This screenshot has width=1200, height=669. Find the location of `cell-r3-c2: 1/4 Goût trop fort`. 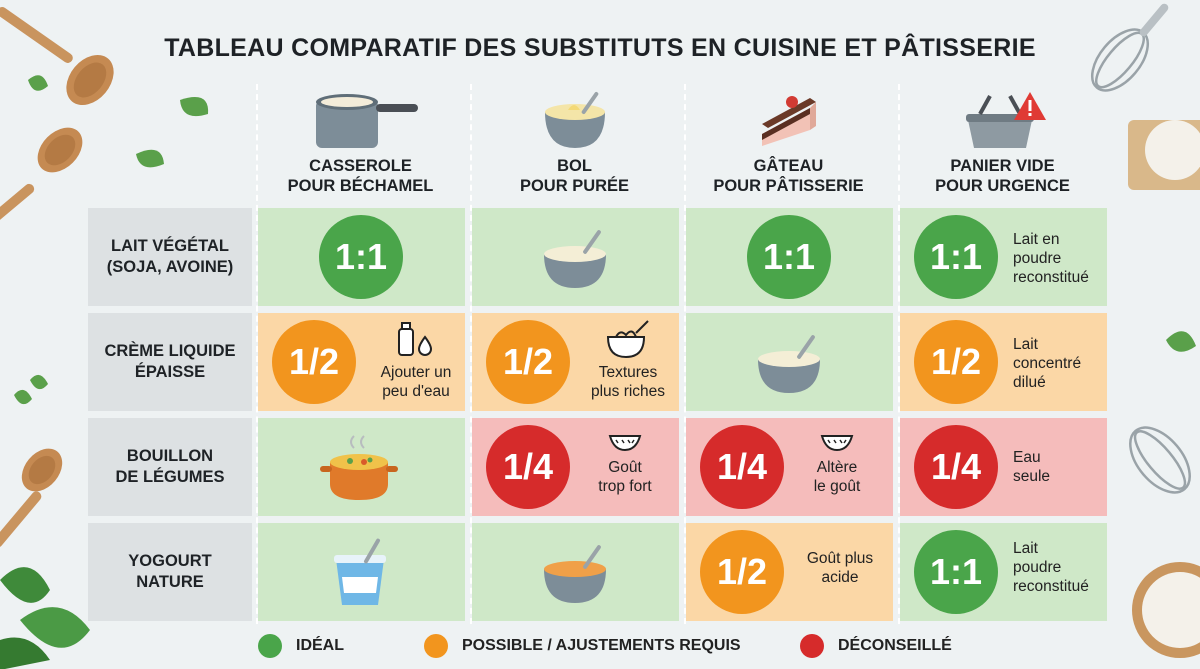

cell-r3-c2: 1/4 Goût trop fort is located at coordinates (575, 467).